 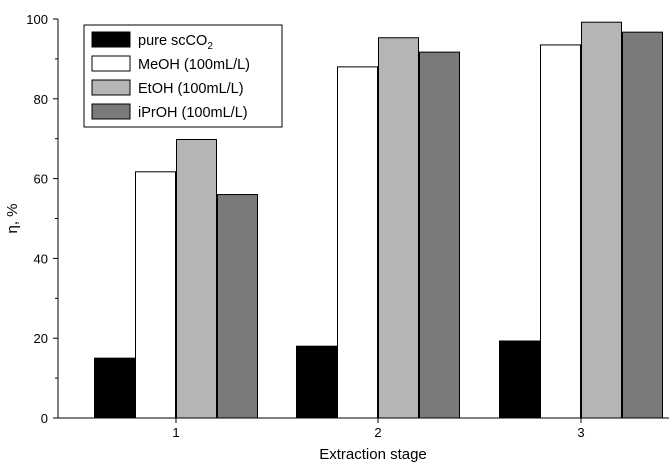 What do you see at coordinates (194, 65) in the screenshot?
I see `legend-label: MeOH (100mL/L)` at bounding box center [194, 65].